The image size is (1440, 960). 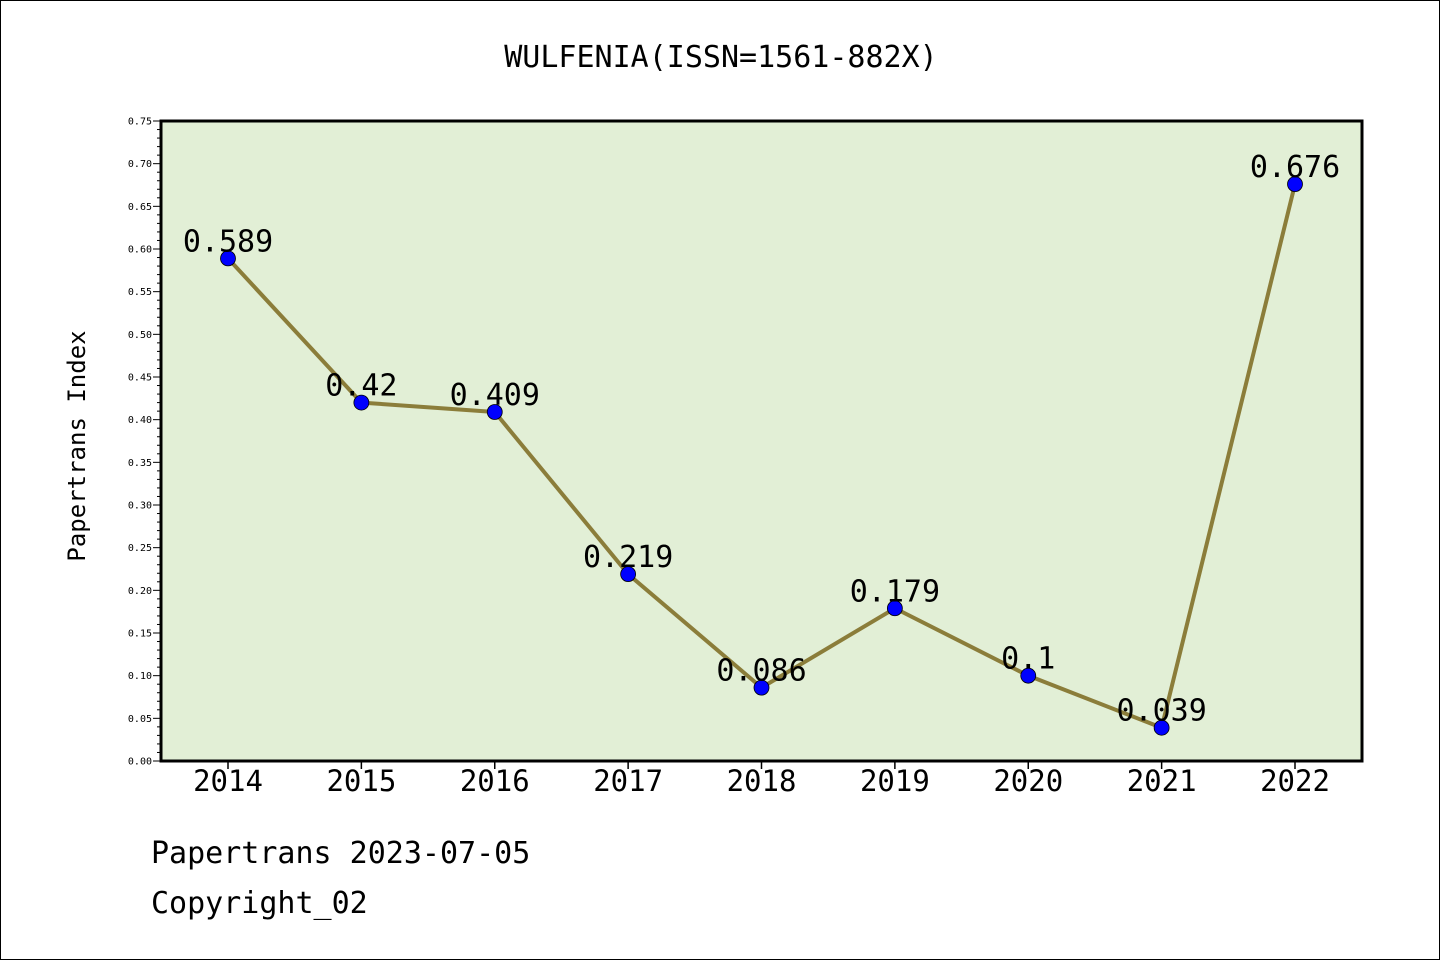 I want to click on x-tick-label: 2020, so click(x=1028, y=781).